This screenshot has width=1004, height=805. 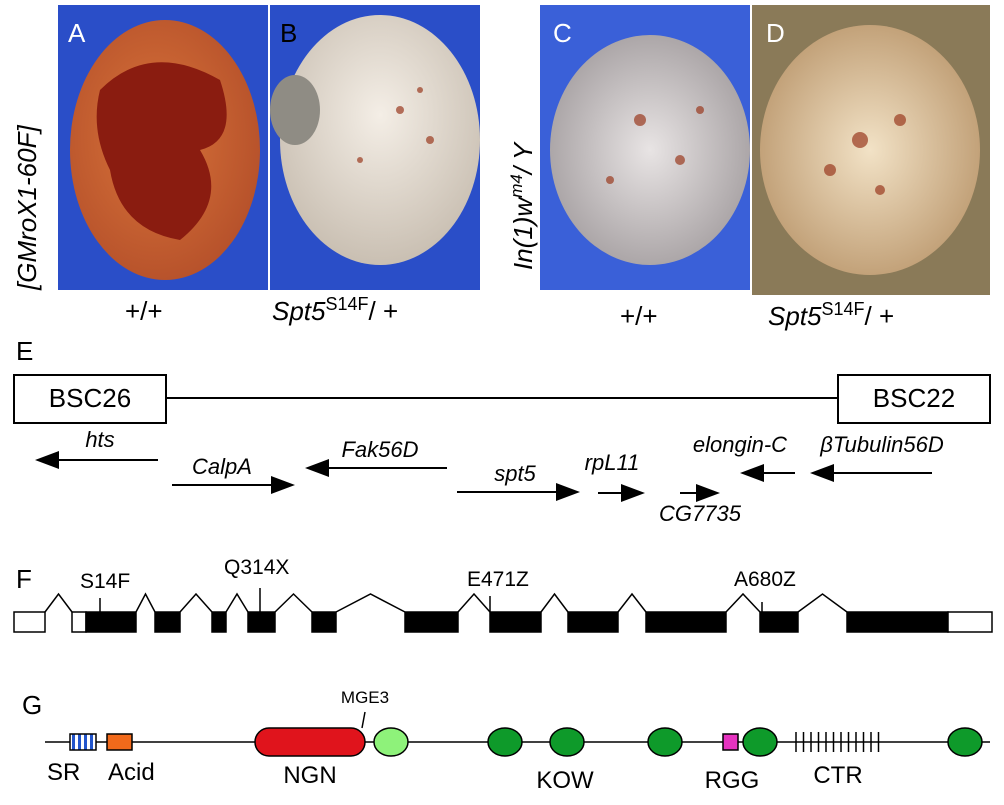 I want to click on genotype-label: [GMroX1-60F], so click(x=27, y=208).